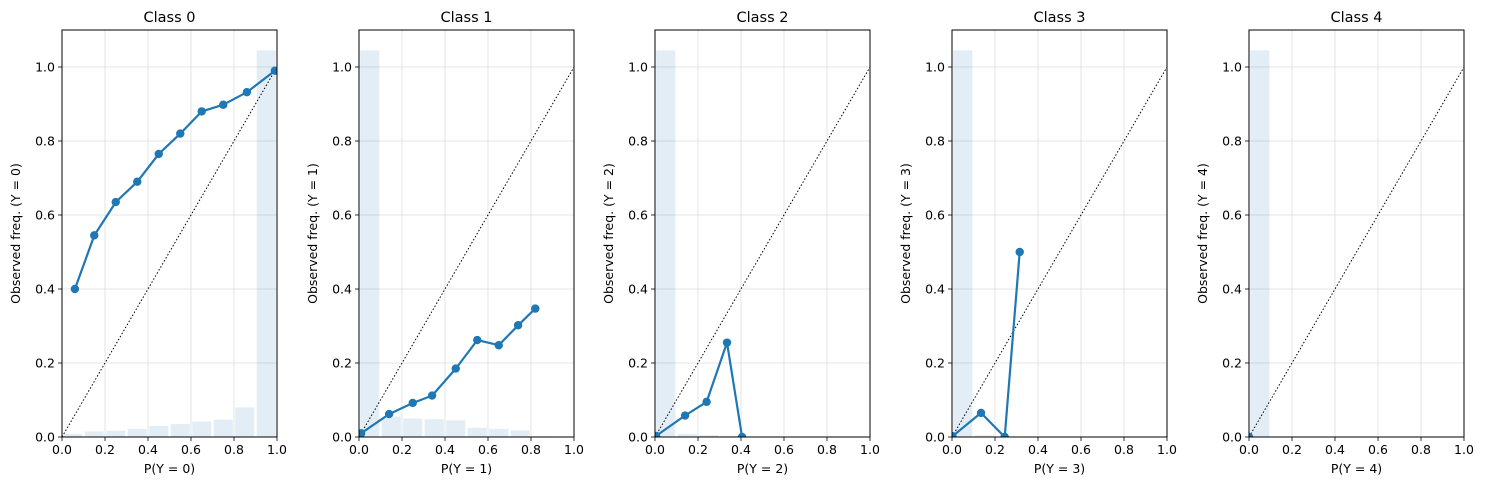 The height and width of the screenshot is (494, 1485). Describe the element at coordinates (763, 18) in the screenshot. I see `chart-title: Class 2` at that location.